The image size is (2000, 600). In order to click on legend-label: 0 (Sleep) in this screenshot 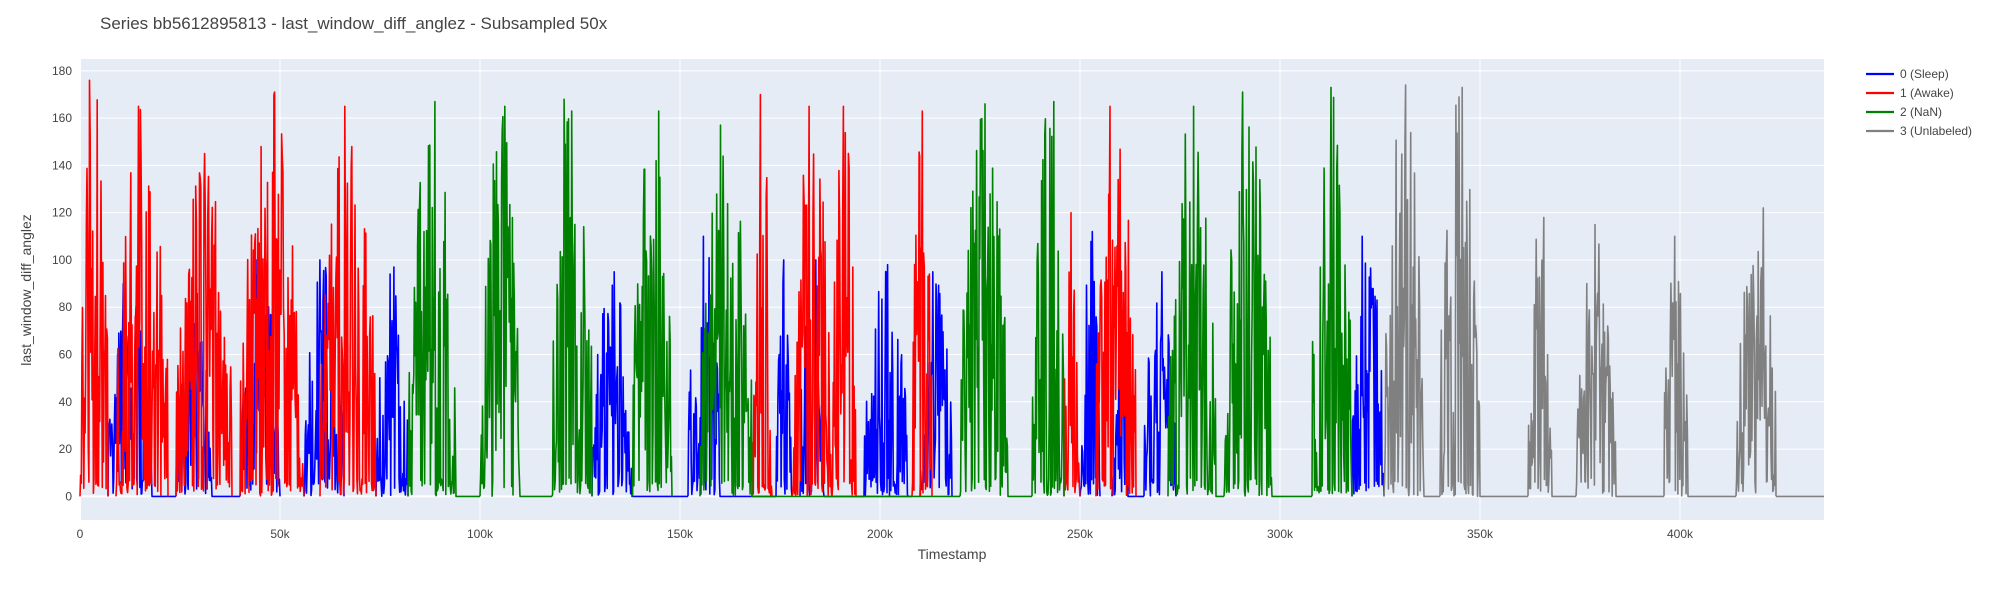, I will do `click(1924, 74)`.